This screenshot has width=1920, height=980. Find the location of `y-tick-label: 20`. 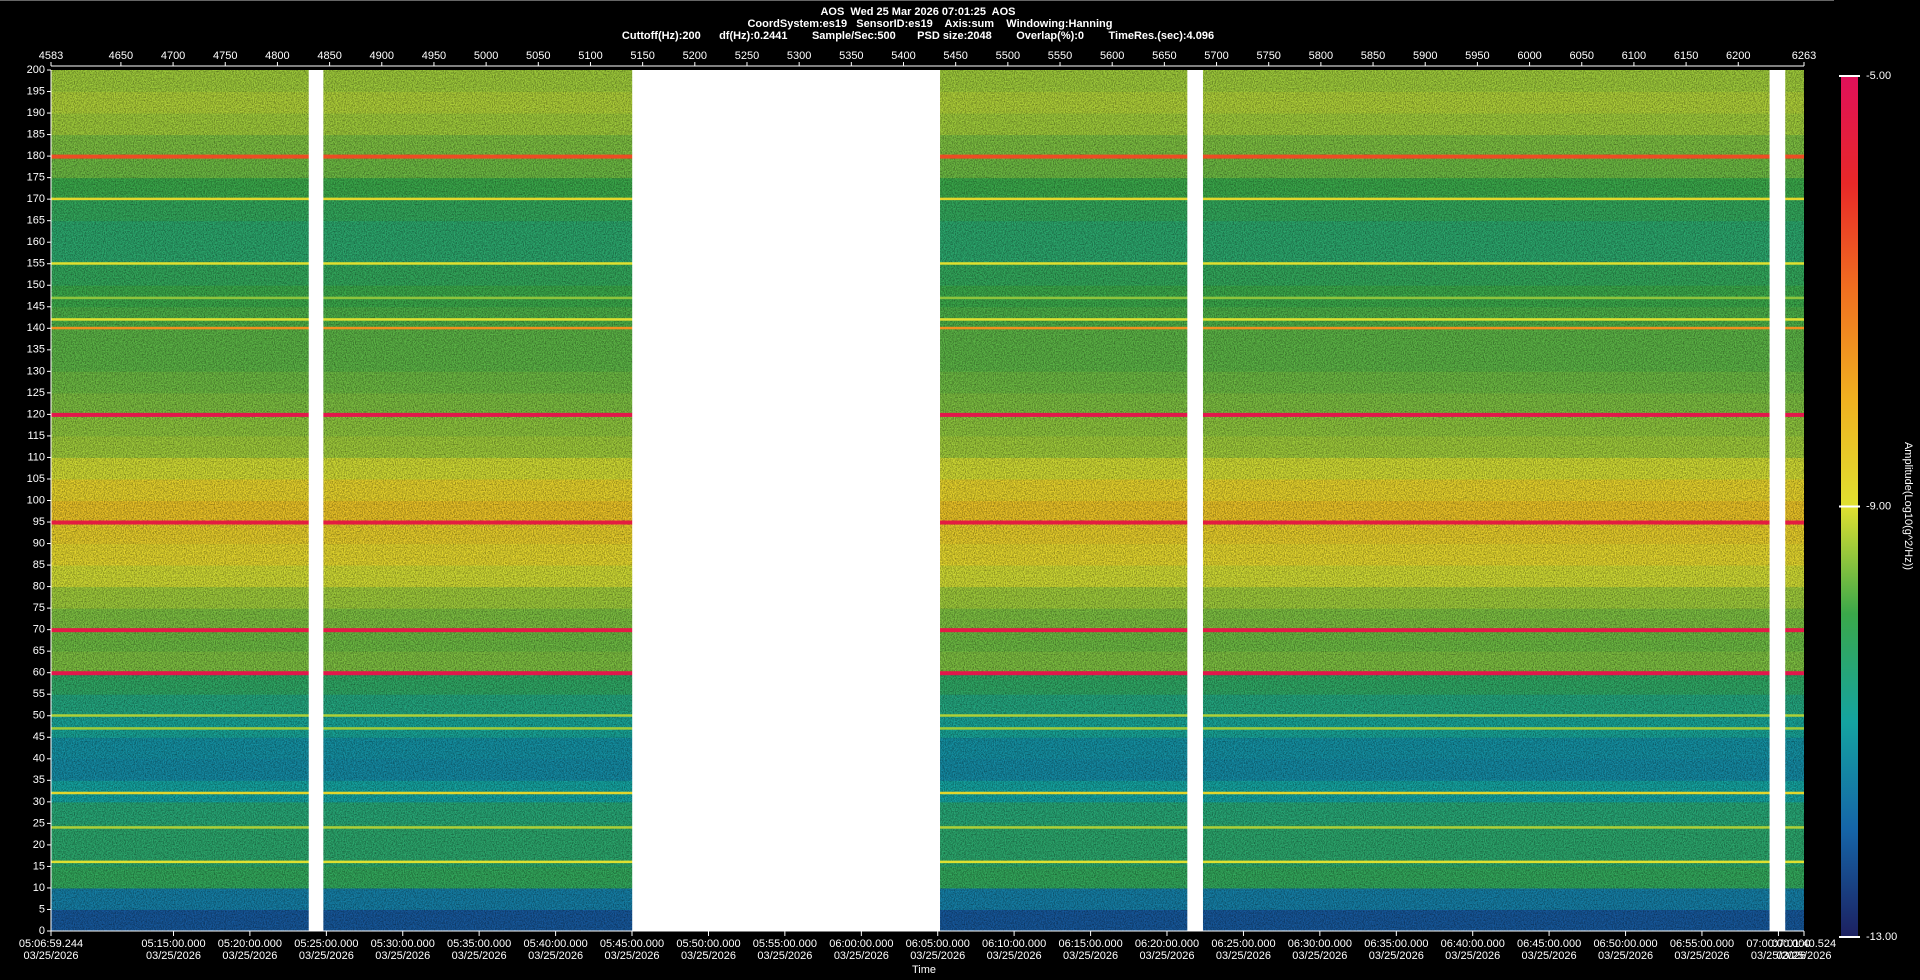

y-tick-label: 20 is located at coordinates (39, 845).